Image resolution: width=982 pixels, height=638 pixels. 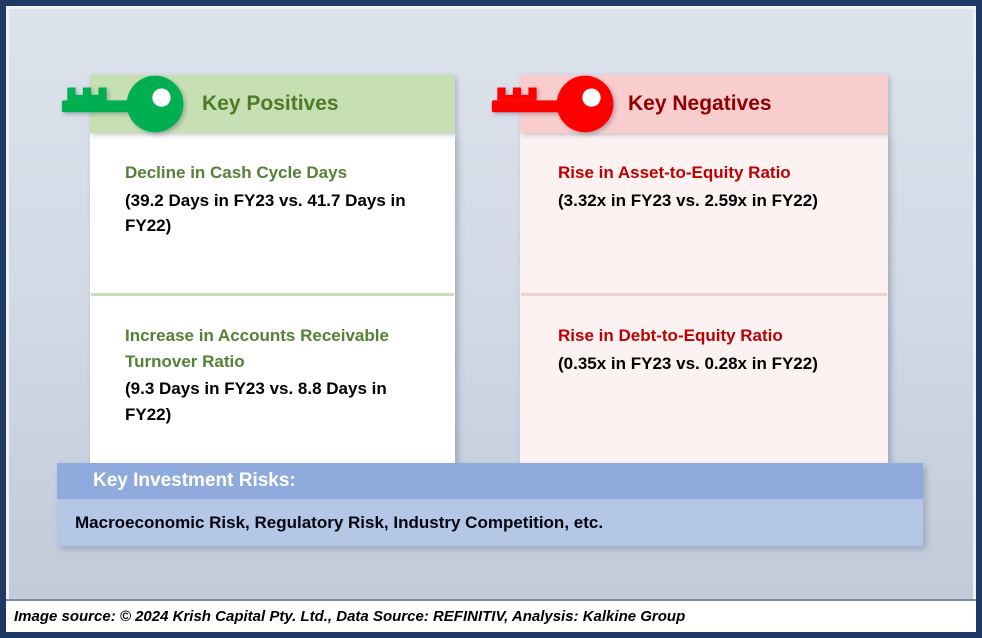 I want to click on key-positives-title: Key Positives, so click(x=270, y=103).